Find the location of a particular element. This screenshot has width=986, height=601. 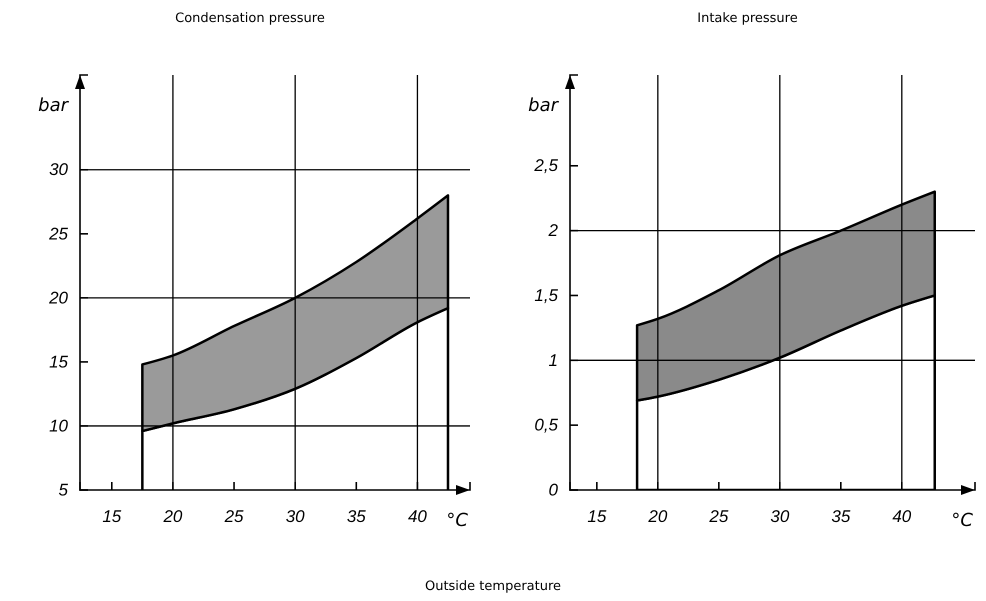

chart-title: Condensation pressure is located at coordinates (250, 18).